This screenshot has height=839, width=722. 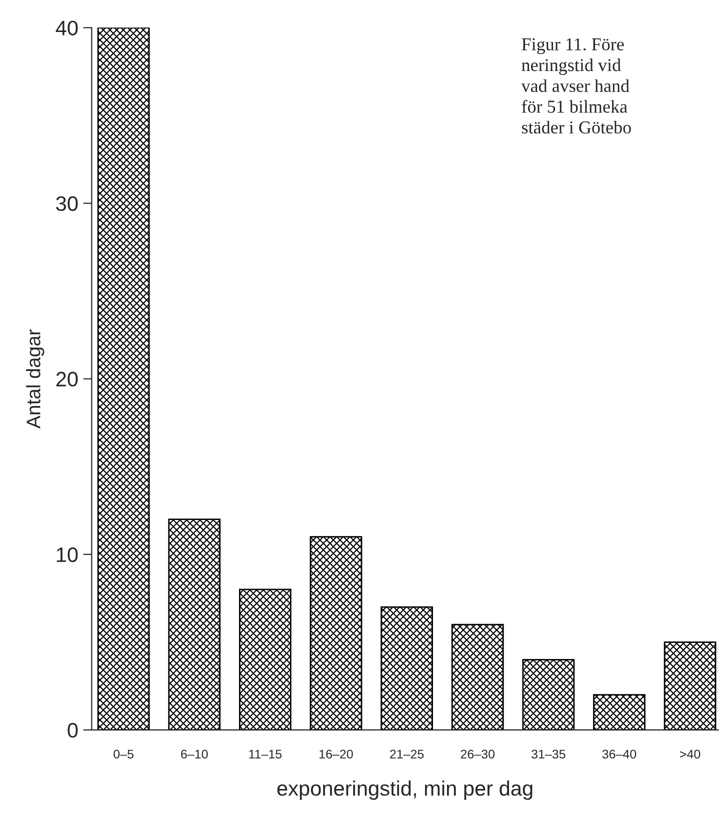 What do you see at coordinates (477, 754) in the screenshot?
I see `x-tick-label: 26–30` at bounding box center [477, 754].